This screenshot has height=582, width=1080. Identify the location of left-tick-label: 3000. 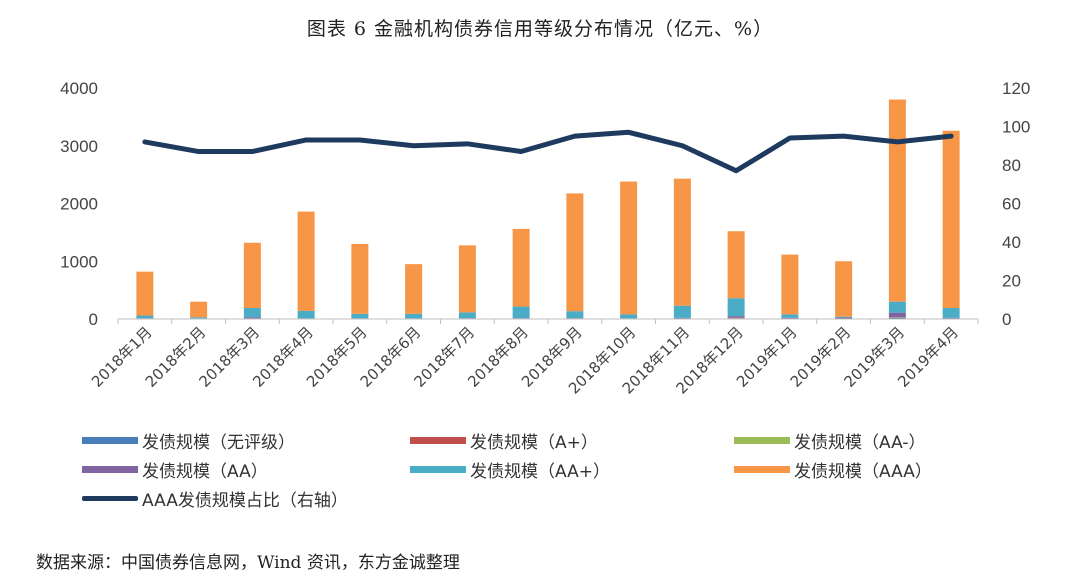
(79, 146).